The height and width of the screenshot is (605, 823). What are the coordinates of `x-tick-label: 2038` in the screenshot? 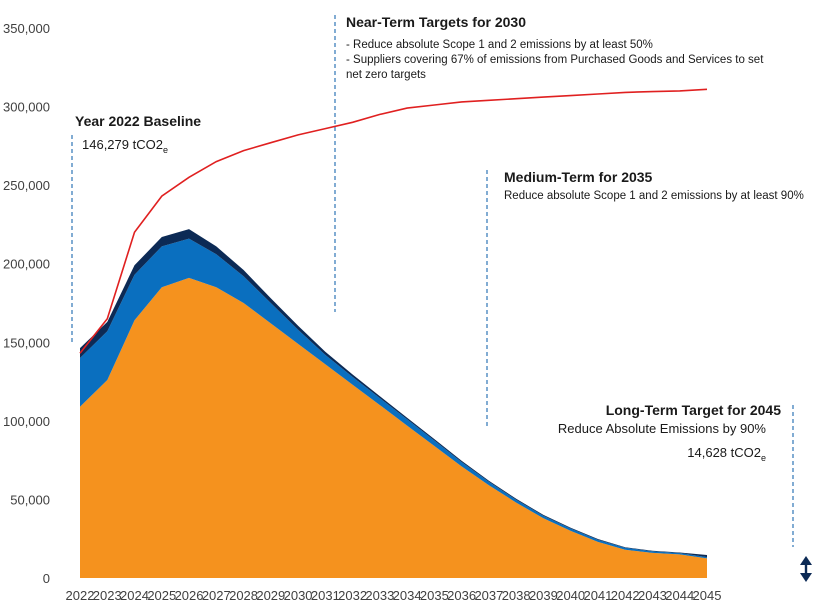 It's located at (516, 595).